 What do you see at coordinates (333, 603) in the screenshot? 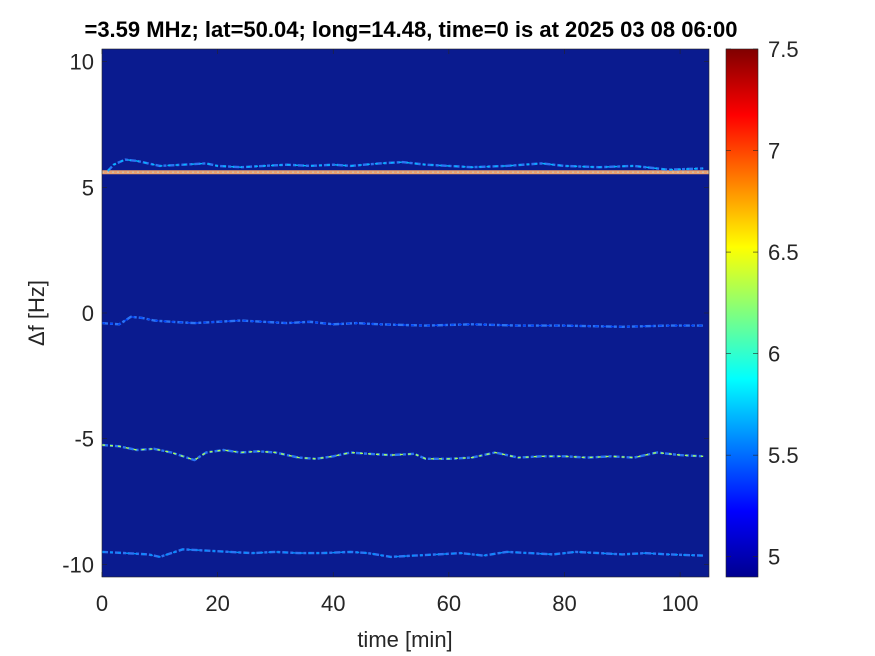
I see `x-tick-label: 40` at bounding box center [333, 603].